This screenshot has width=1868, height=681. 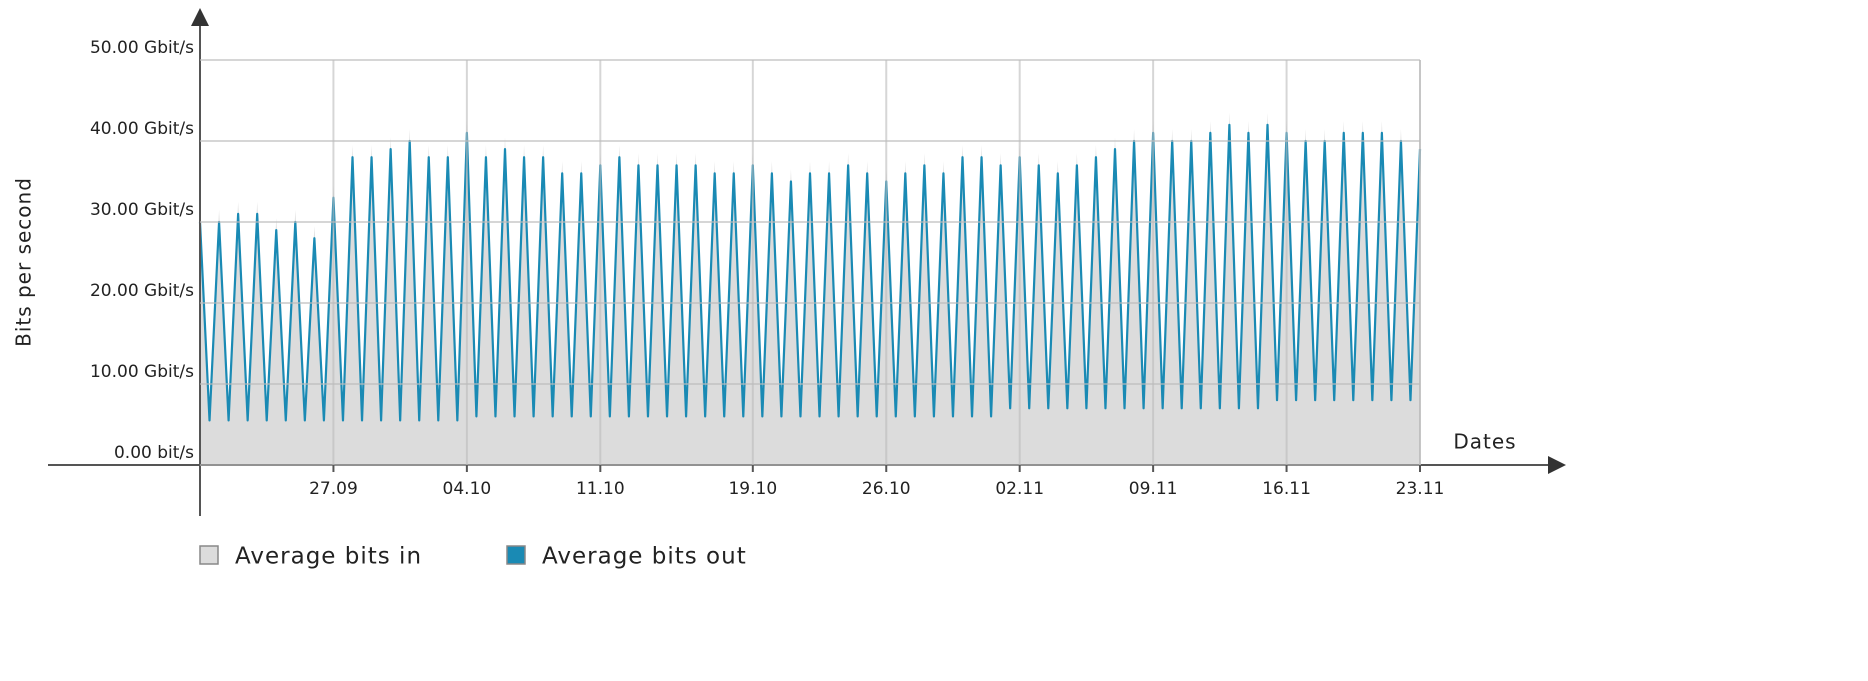 What do you see at coordinates (154, 453) in the screenshot?
I see `y-tick-label: 0.00 bit/s` at bounding box center [154, 453].